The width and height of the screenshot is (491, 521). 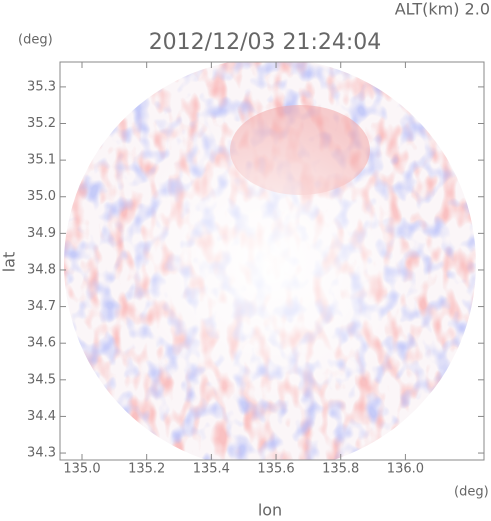 I want to click on x-tick-label: 136.0, so click(x=405, y=469).